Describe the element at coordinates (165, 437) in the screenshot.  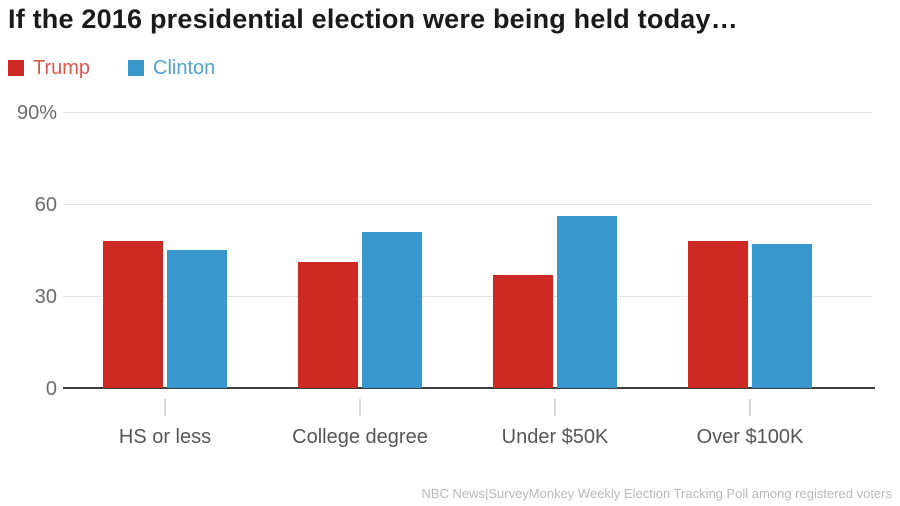
I see `x-category-label-0: HS or less` at that location.